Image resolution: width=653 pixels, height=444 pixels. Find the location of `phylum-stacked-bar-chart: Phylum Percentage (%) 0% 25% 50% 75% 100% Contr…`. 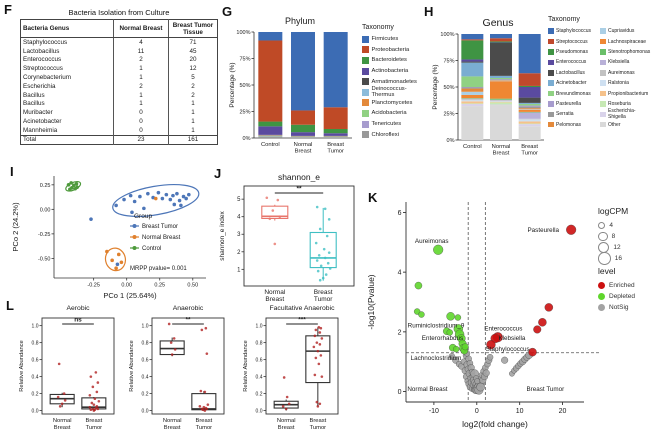

phylum-stacked-bar-chart: Phylum Percentage (%) 0% 25% 50% 75% 100% Contr… is located at coordinates (290, 85).